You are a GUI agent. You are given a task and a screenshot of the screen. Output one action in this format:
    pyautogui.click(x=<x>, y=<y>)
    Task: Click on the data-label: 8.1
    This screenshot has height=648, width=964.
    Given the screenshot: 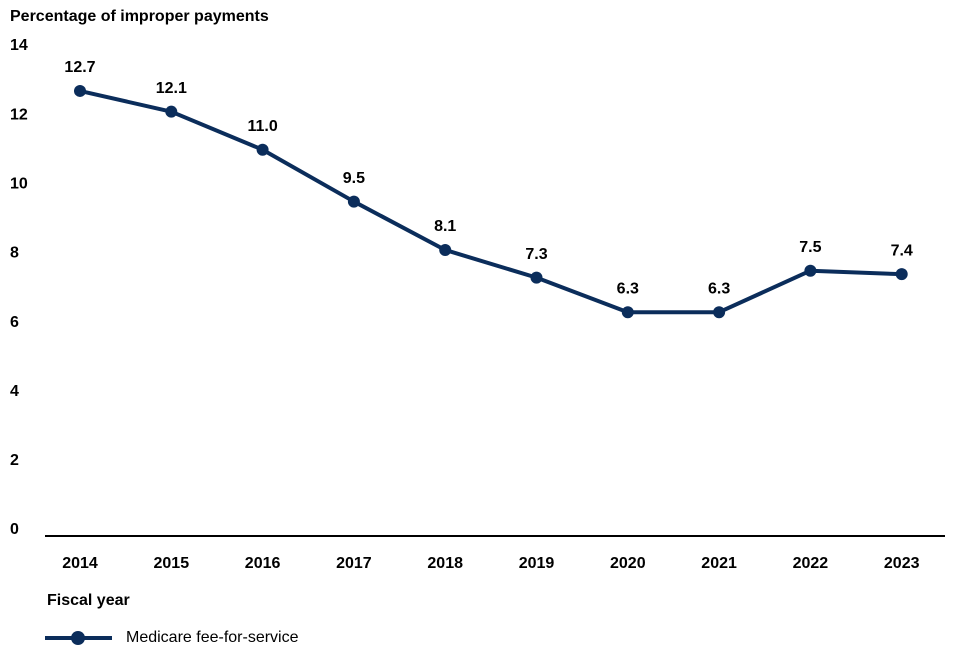 What is the action you would take?
    pyautogui.click(x=445, y=226)
    